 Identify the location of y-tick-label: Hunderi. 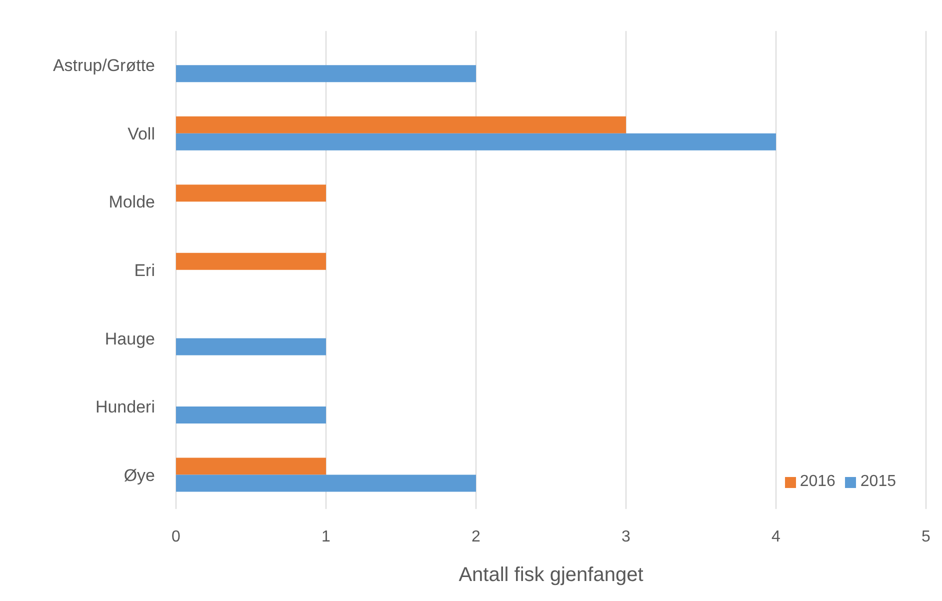
(125, 406).